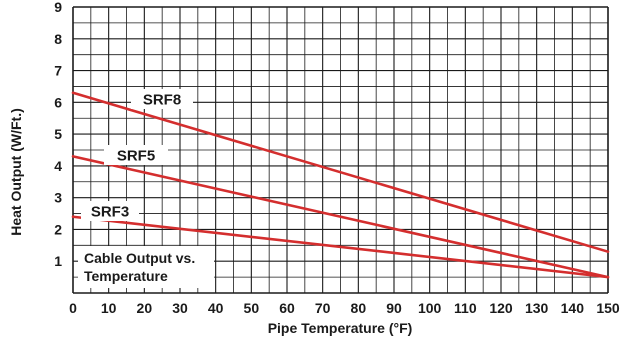 The image size is (630, 343). Describe the element at coordinates (608, 308) in the screenshot. I see `x-tick-label: 150` at that location.